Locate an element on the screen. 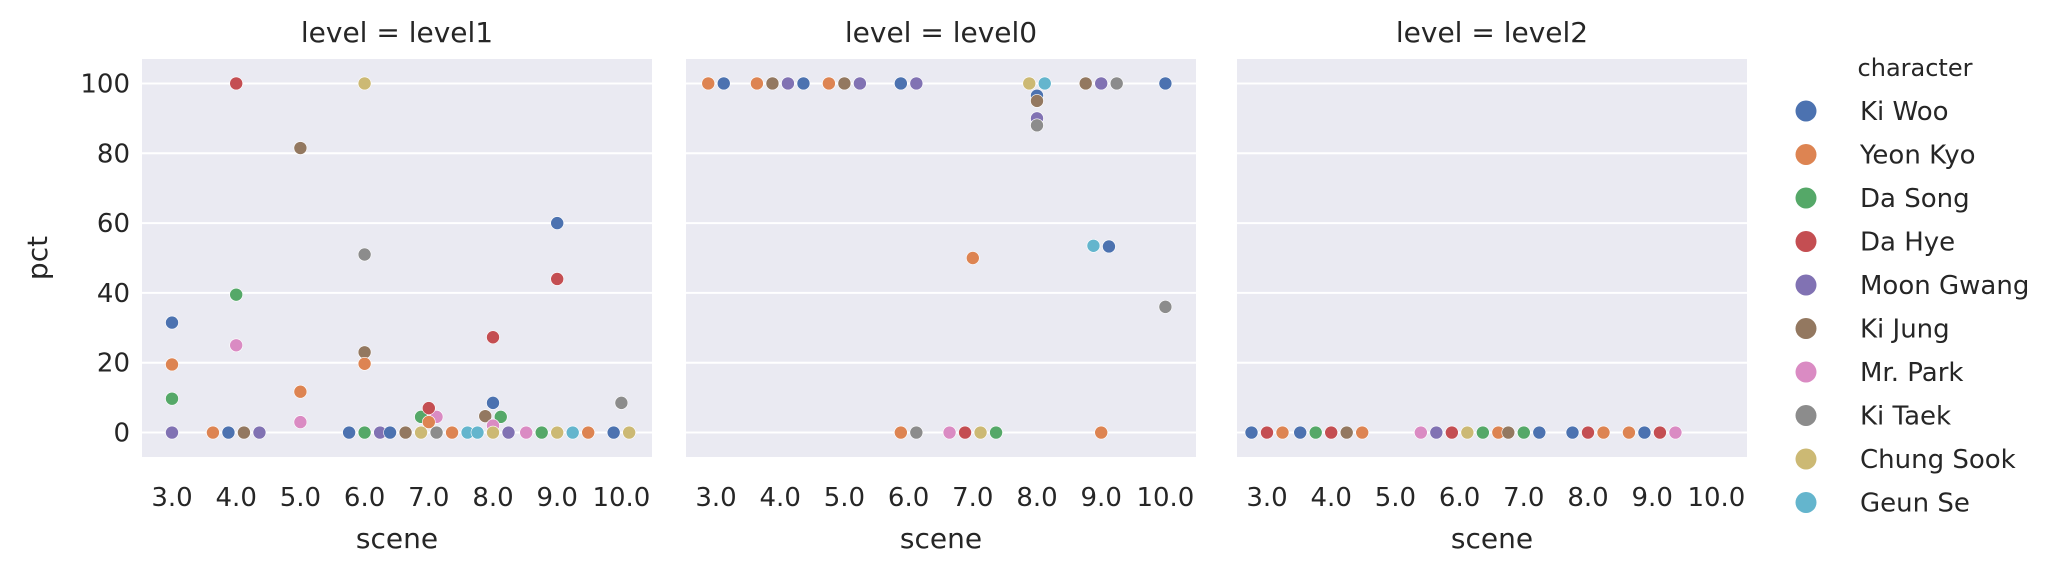 The height and width of the screenshot is (577, 2059). legend-label: Yeon Kyo is located at coordinates (1917, 156).